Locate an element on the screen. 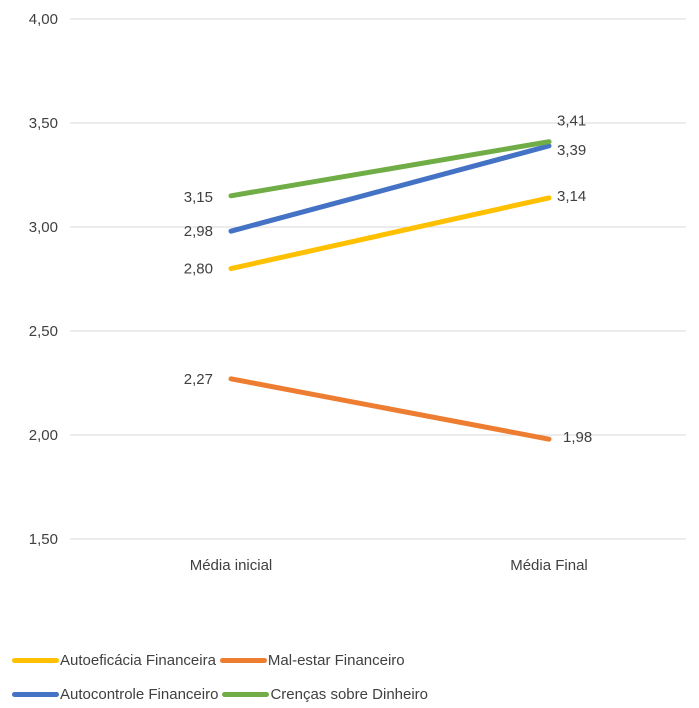 Image resolution: width=699 pixels, height=708 pixels. data-label: 2,98 is located at coordinates (198, 231).